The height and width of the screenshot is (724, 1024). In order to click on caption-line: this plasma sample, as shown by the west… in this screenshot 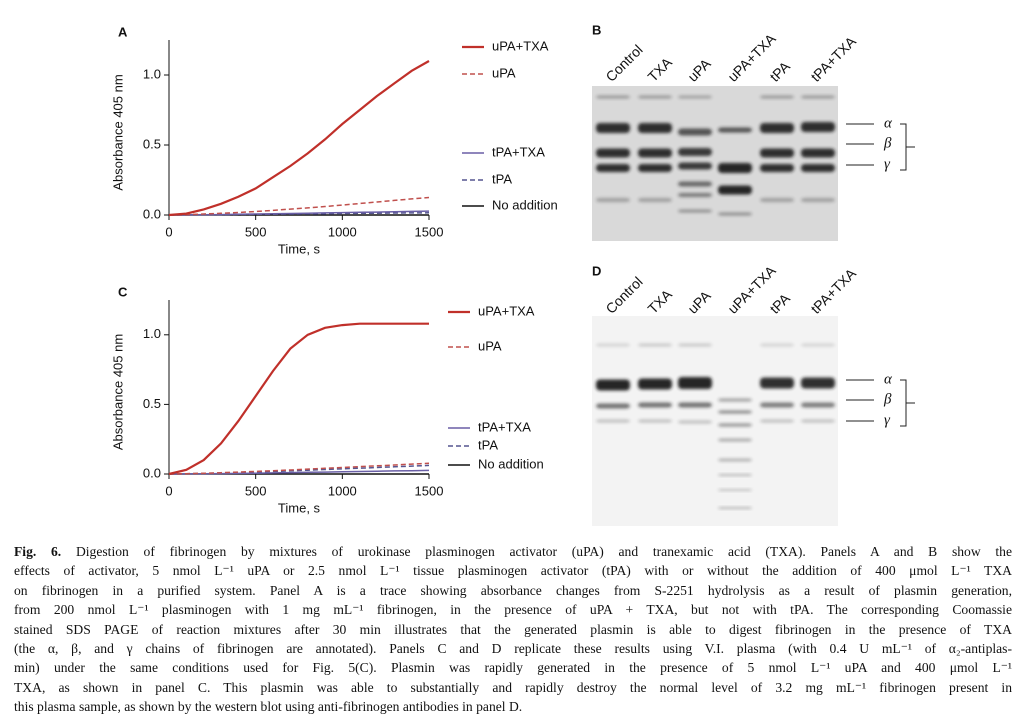, I will do `click(513, 706)`.